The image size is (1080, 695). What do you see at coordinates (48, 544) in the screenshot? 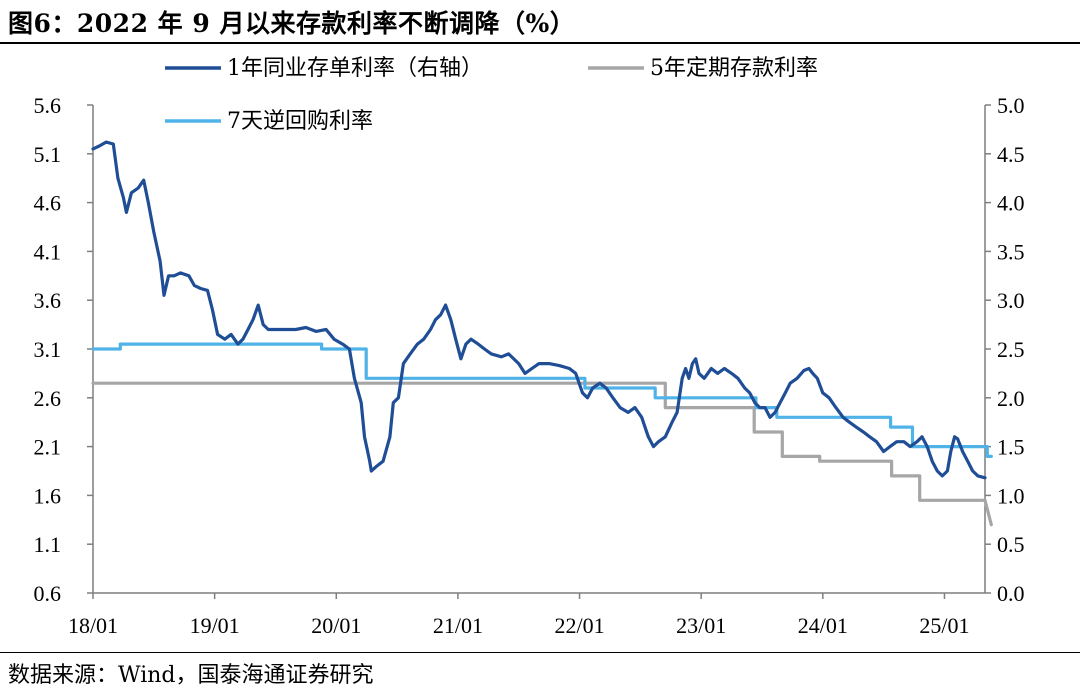
I see `left-axis-tick-label: 1.1` at bounding box center [48, 544].